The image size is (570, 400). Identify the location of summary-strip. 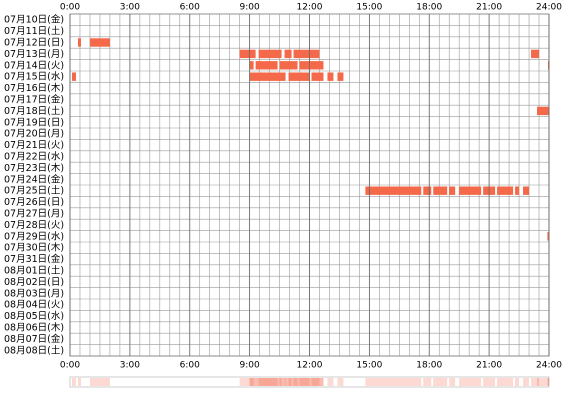
(309, 382).